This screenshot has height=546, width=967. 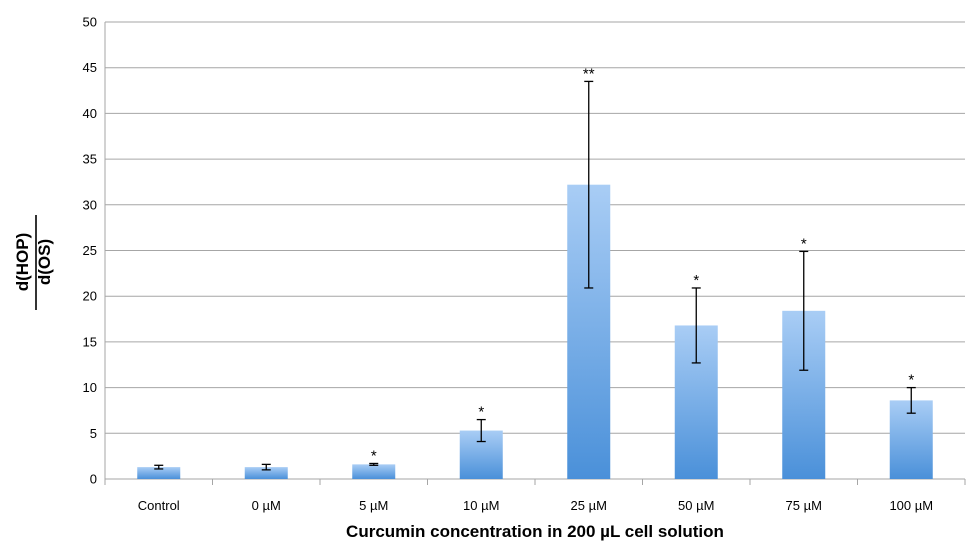 I want to click on x-tick-label: Control, so click(x=159, y=505).